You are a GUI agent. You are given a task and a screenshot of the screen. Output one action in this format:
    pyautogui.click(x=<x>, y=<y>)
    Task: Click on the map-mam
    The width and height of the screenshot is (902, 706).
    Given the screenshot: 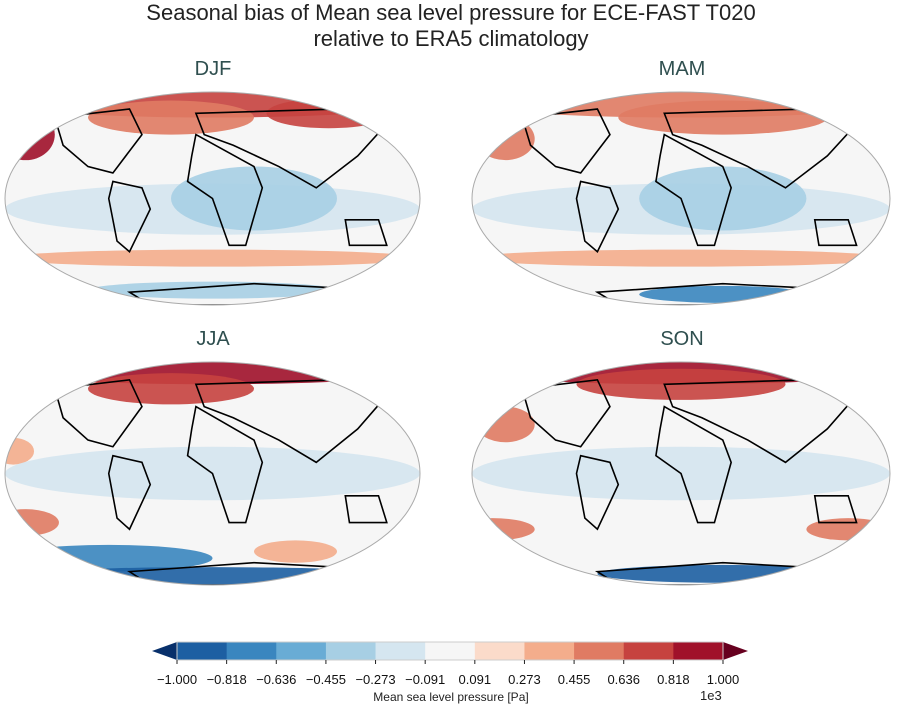 What is the action you would take?
    pyautogui.click(x=681, y=198)
    